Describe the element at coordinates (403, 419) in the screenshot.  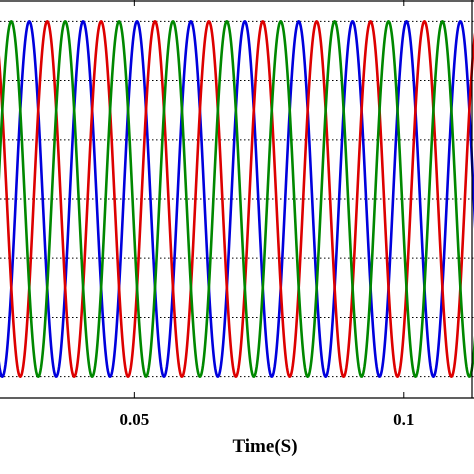
I see `x-tick-label-1: 0.1` at that location.